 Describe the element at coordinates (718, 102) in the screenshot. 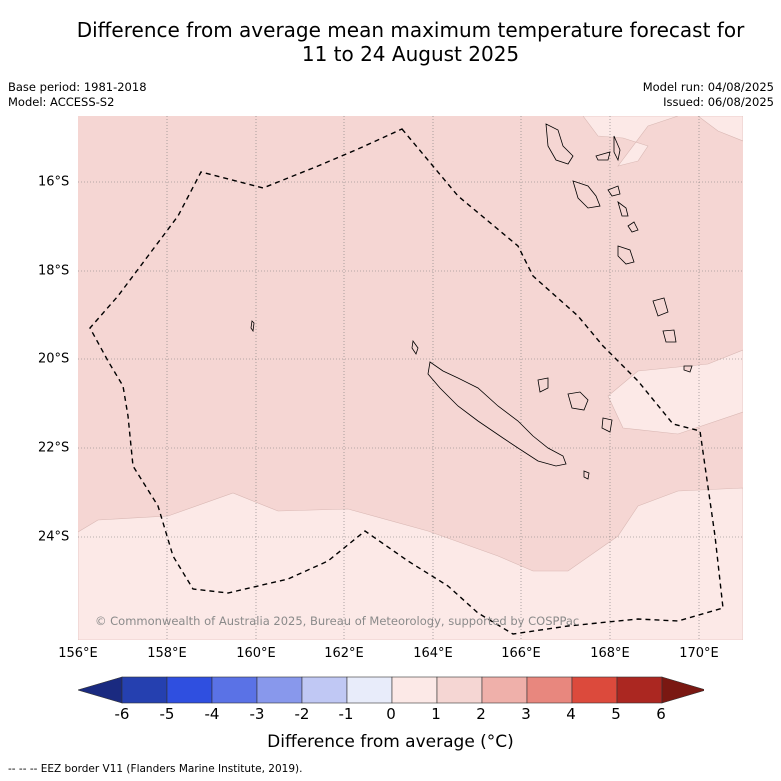

I see `issued-date: Issued: 06/08/2025` at that location.